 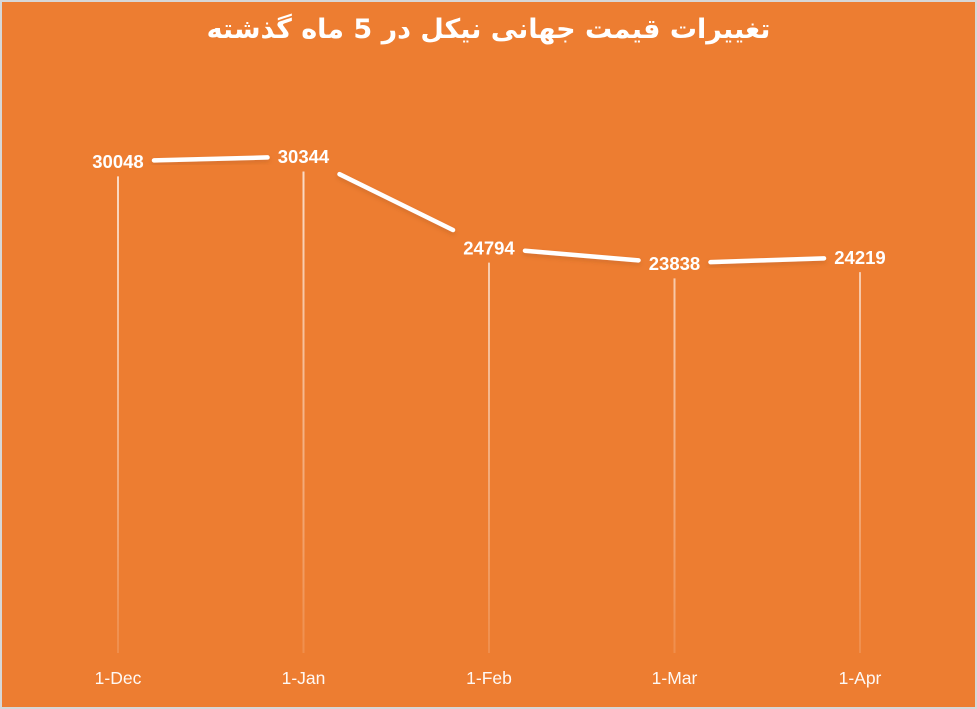 What do you see at coordinates (859, 257) in the screenshot?
I see `data-label: 24219` at bounding box center [859, 257].